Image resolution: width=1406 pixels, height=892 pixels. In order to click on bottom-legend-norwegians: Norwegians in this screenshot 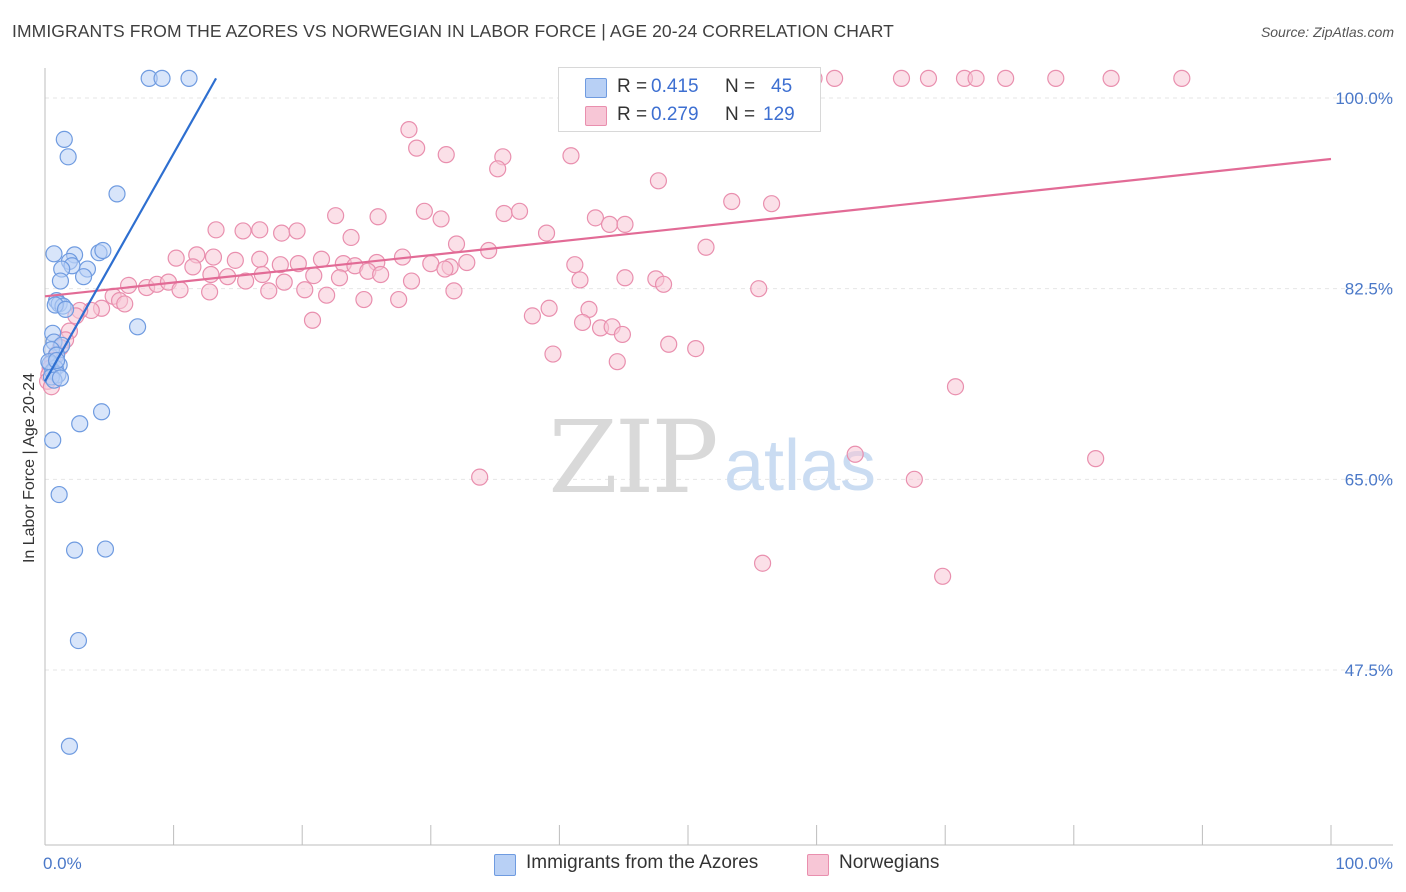, I will do `click(882, 864)`.